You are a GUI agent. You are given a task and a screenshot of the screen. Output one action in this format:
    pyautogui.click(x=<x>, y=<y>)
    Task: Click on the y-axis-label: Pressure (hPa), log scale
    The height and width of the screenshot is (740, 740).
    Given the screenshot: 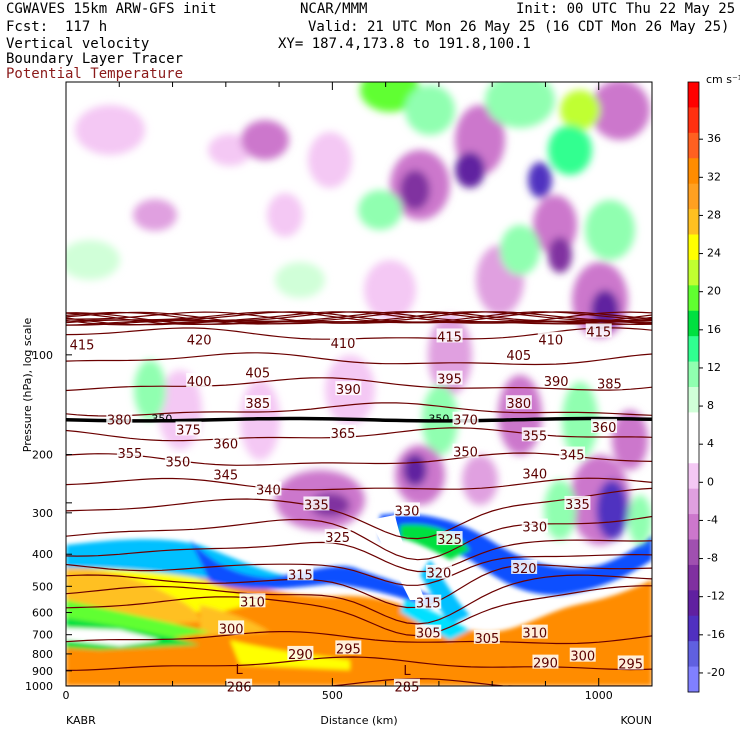 What is the action you would take?
    pyautogui.click(x=27, y=385)
    